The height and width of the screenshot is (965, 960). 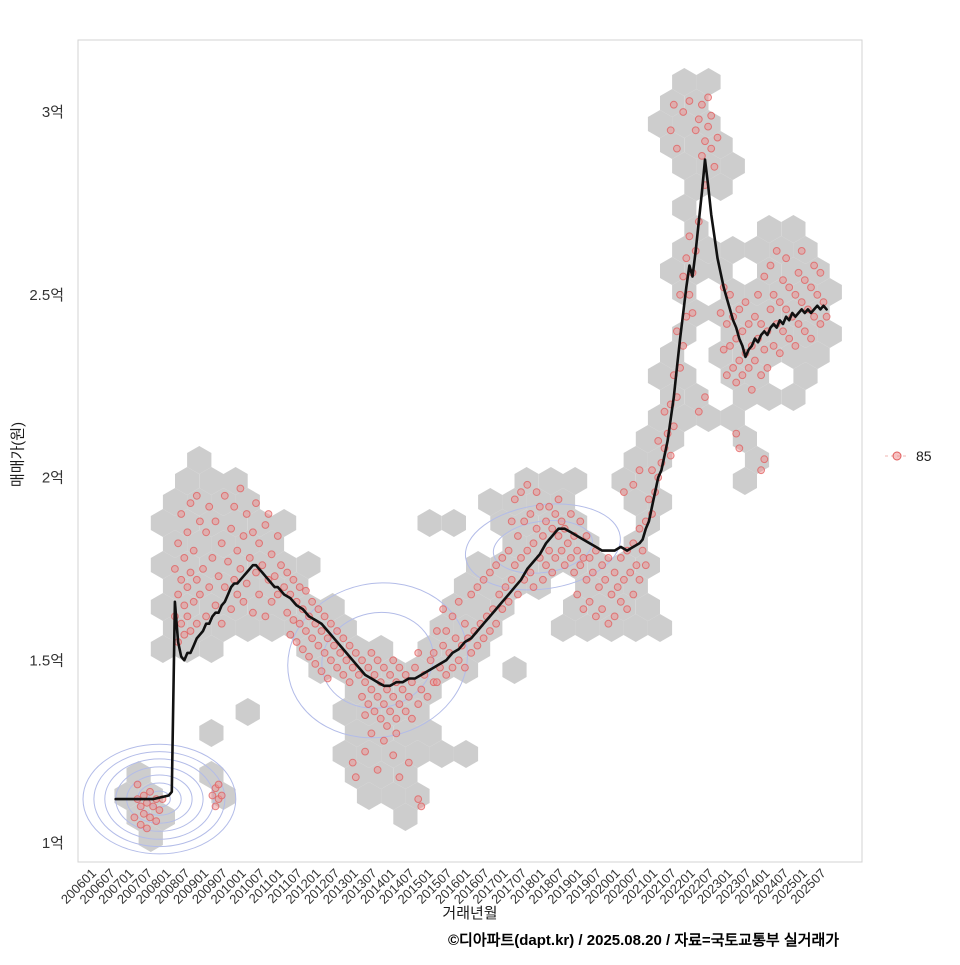 What do you see at coordinates (53, 478) in the screenshot?
I see `y-tick-label: 2억` at bounding box center [53, 478].